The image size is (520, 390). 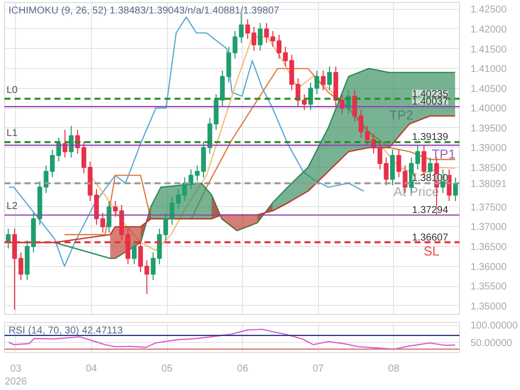 I want to click on y-tick-label: 1.37500, so click(x=489, y=208).